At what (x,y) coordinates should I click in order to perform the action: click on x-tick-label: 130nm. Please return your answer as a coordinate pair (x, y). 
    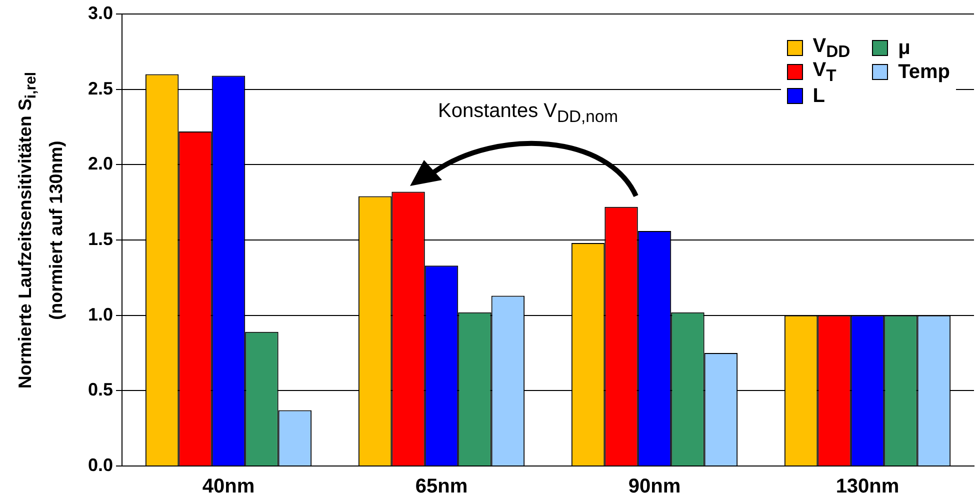
    Looking at the image, I should click on (868, 487).